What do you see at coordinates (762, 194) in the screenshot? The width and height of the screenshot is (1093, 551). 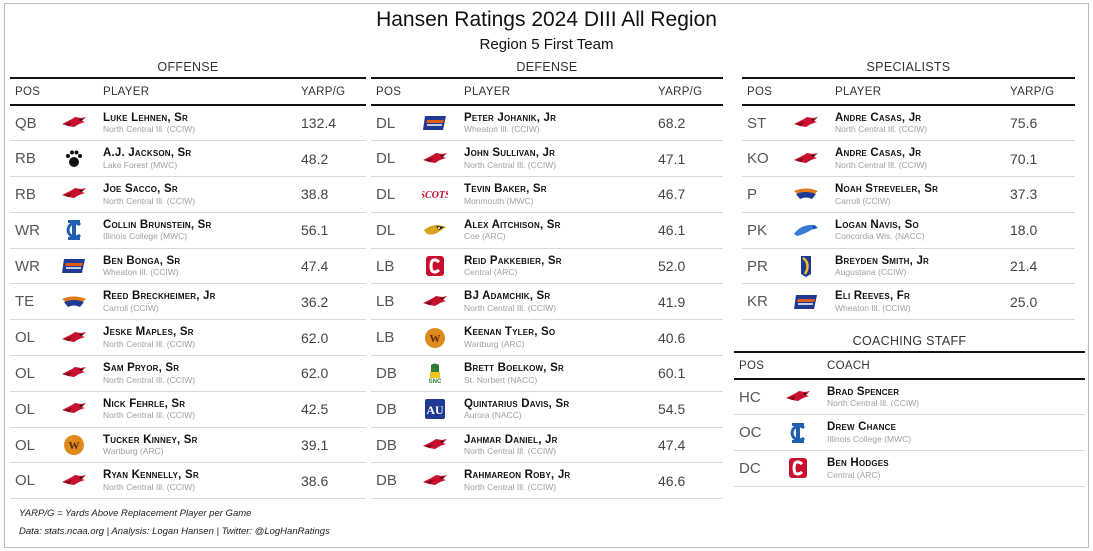 I see `position-cell: P` at bounding box center [762, 194].